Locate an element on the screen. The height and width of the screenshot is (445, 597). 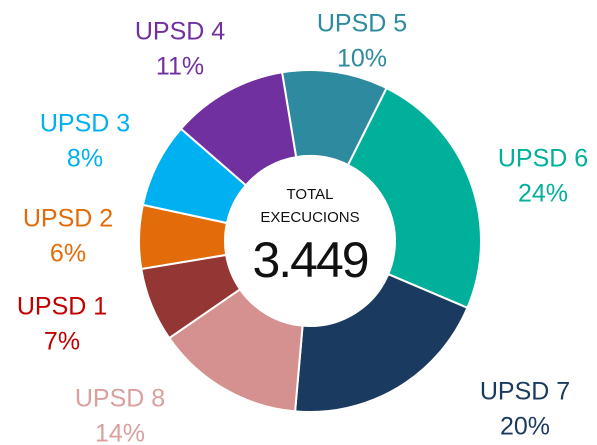
segment-value-label: 7% is located at coordinates (62, 342).